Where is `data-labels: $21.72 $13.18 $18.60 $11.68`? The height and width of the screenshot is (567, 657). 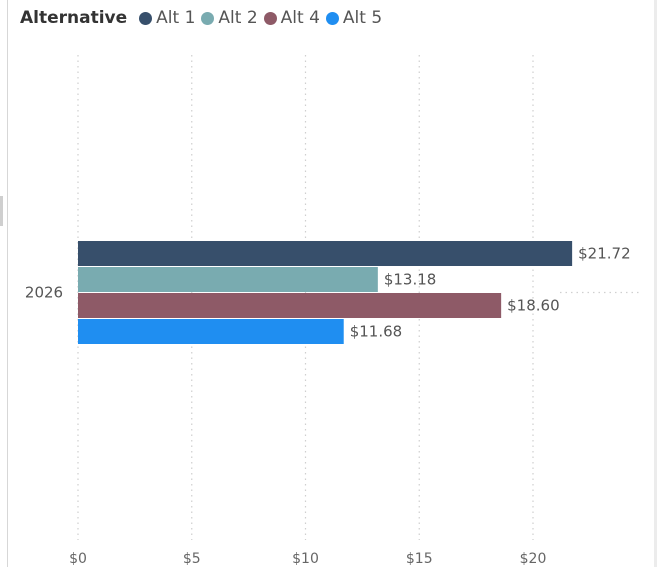 data-labels: $21.72 $13.18 $18.60 $11.68 is located at coordinates (490, 293).